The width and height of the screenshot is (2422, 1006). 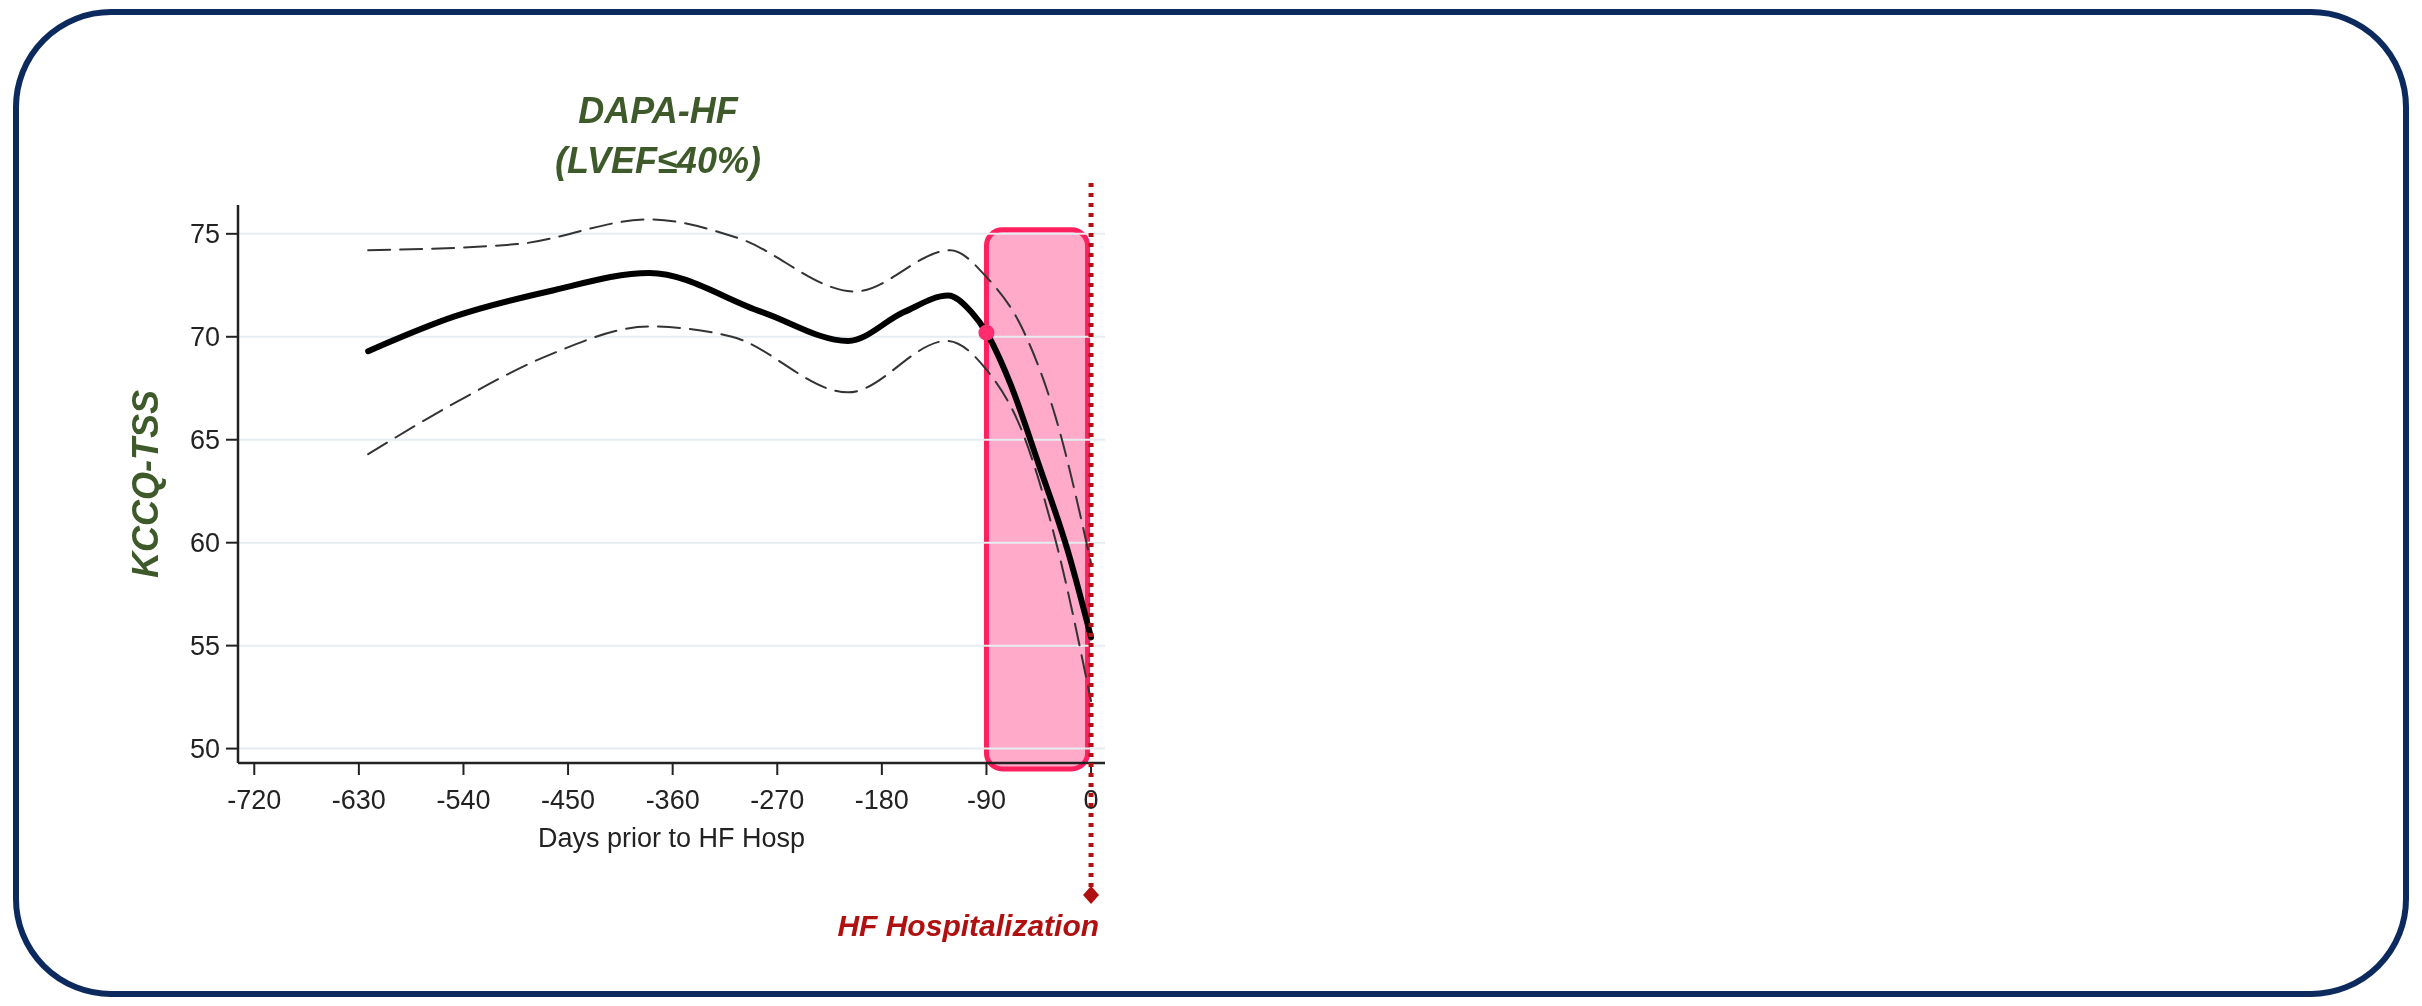 What do you see at coordinates (204, 337) in the screenshot?
I see `y-tick-label: 70` at bounding box center [204, 337].